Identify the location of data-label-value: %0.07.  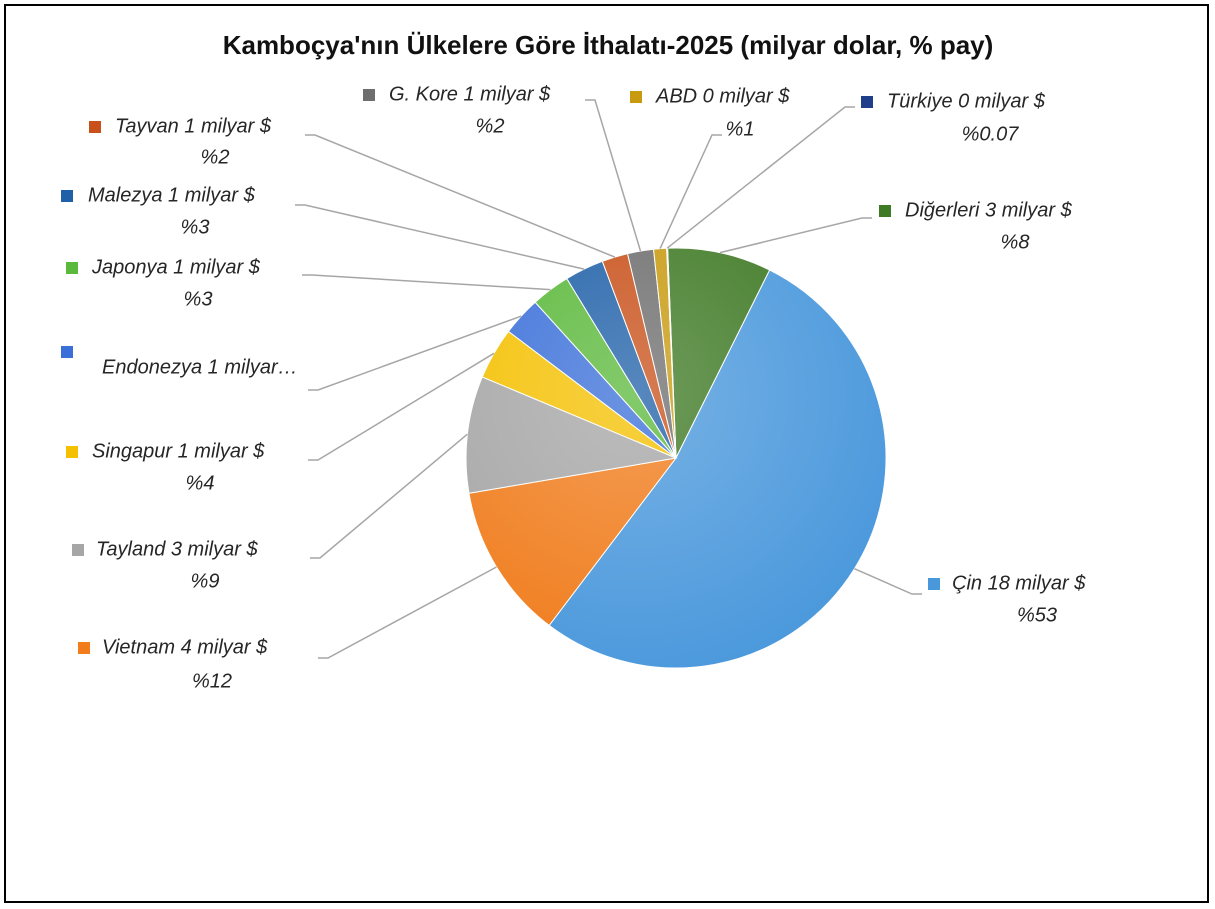
(991, 134).